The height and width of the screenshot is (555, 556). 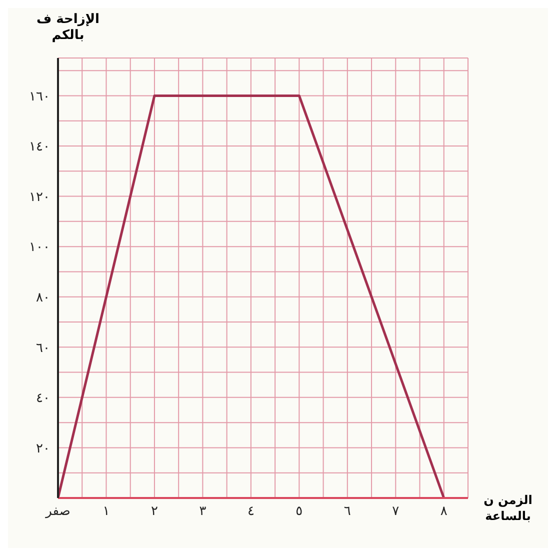 I want to click on y-tick-label: ١٢٠, so click(x=39, y=197).